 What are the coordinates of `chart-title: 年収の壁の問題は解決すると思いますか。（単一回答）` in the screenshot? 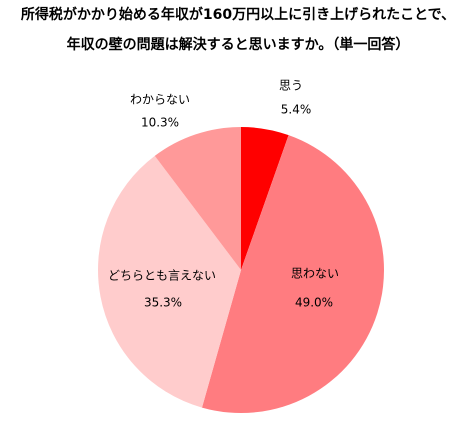 It's located at (238, 44).